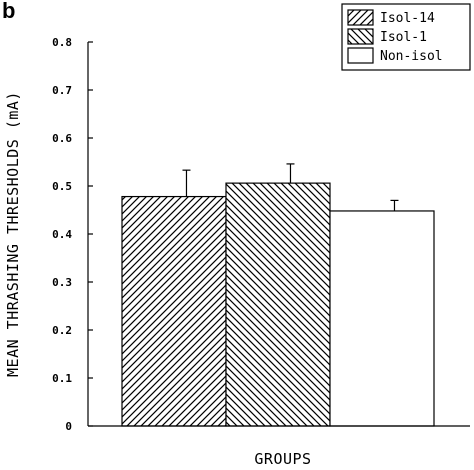 The image size is (474, 470). I want to click on panel-label: b, so click(8, 11).